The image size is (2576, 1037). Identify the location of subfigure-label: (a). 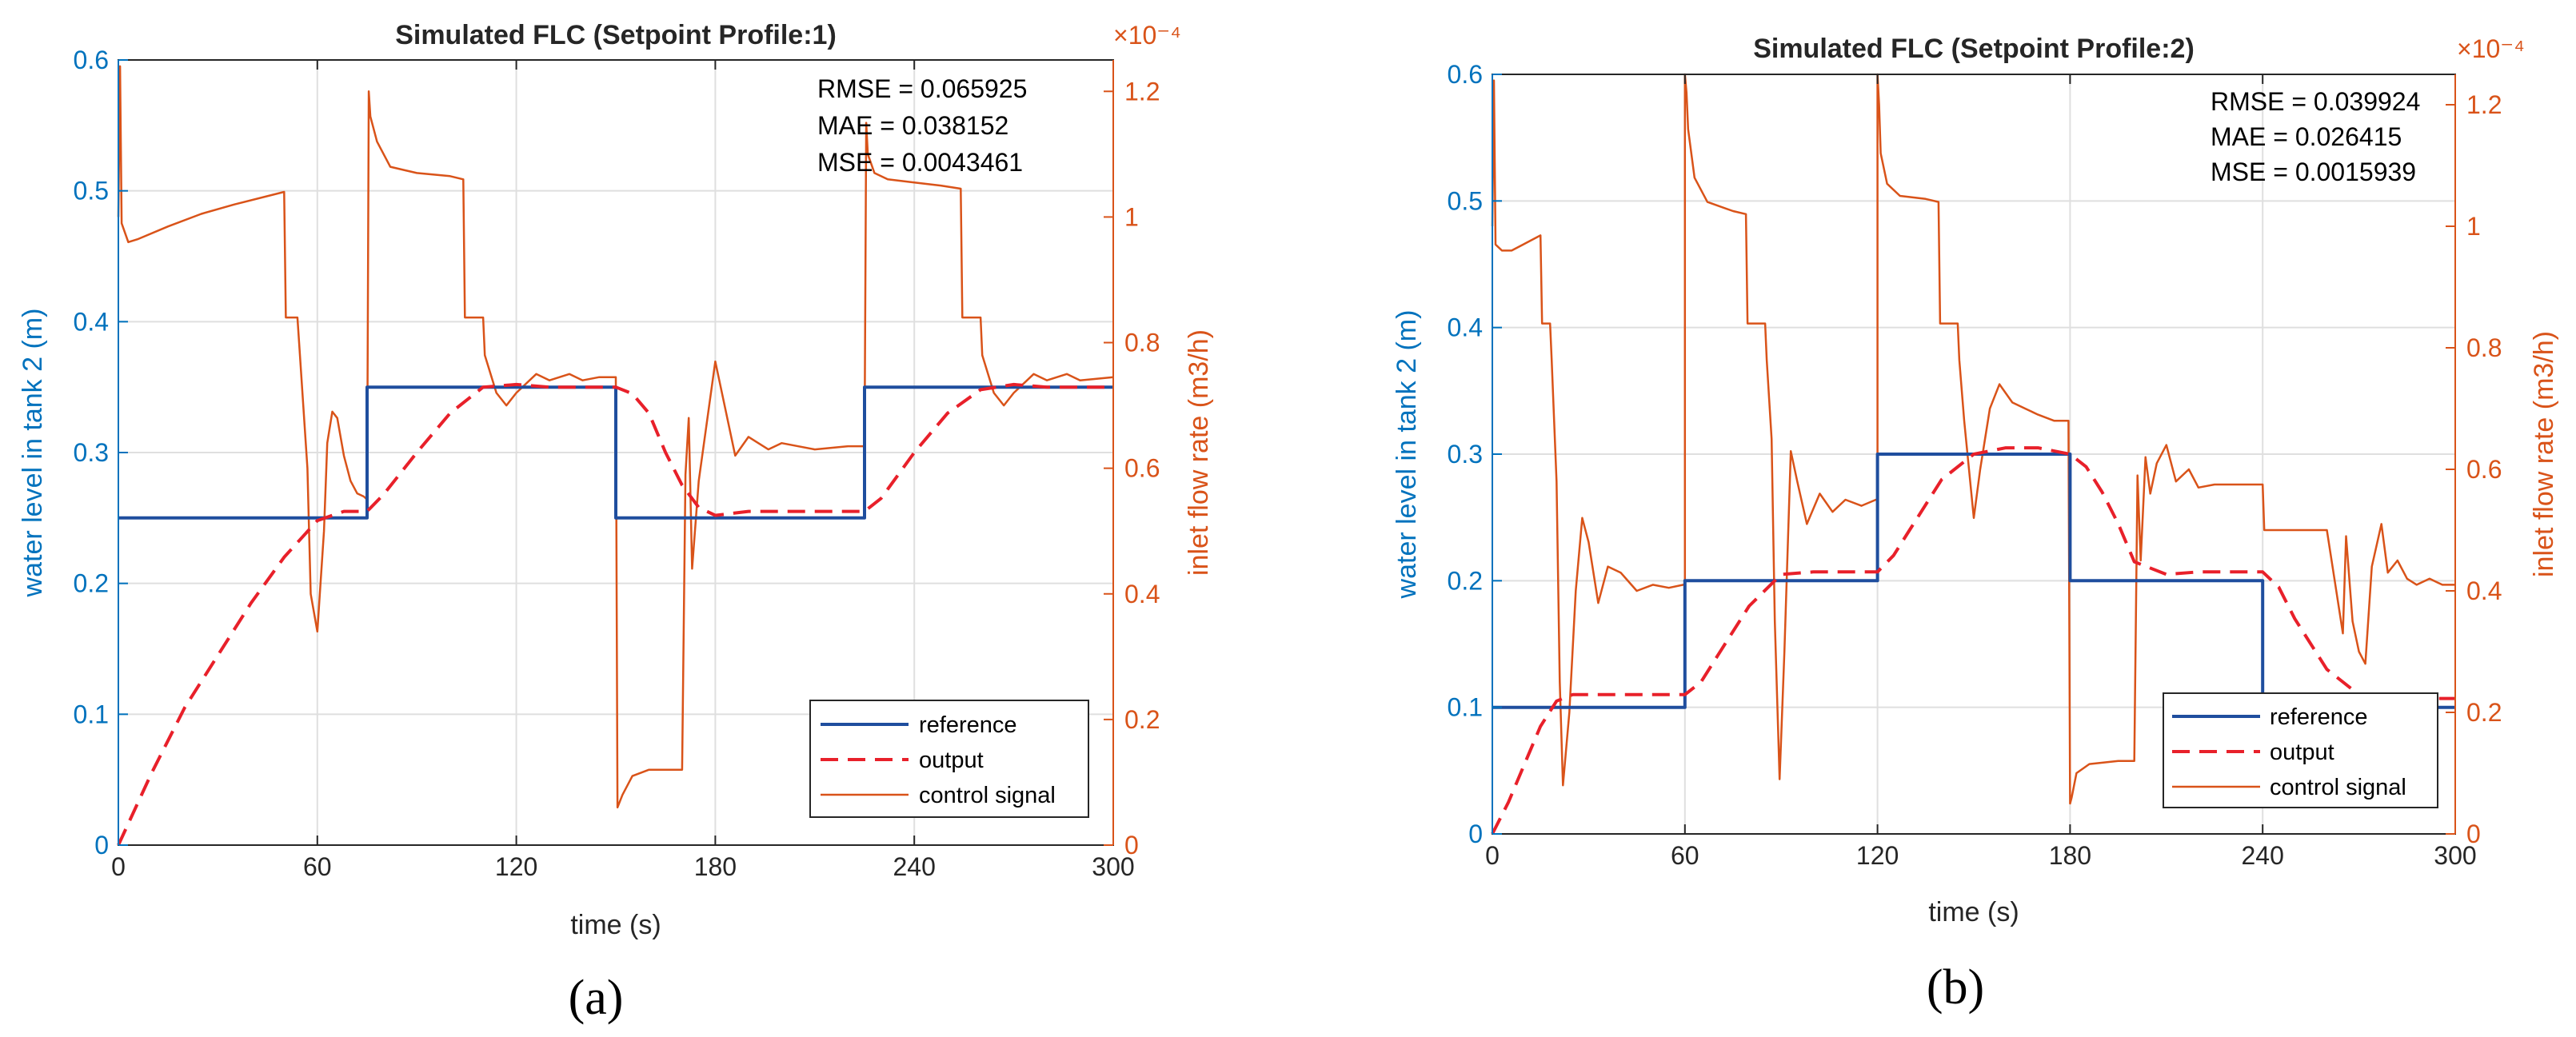
(597, 998).